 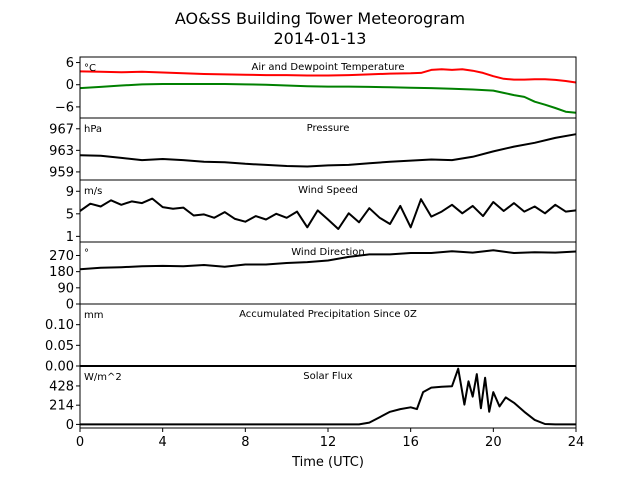 What do you see at coordinates (65, 288) in the screenshot?
I see `ytick-label-wind_direction-2: 90` at bounding box center [65, 288].